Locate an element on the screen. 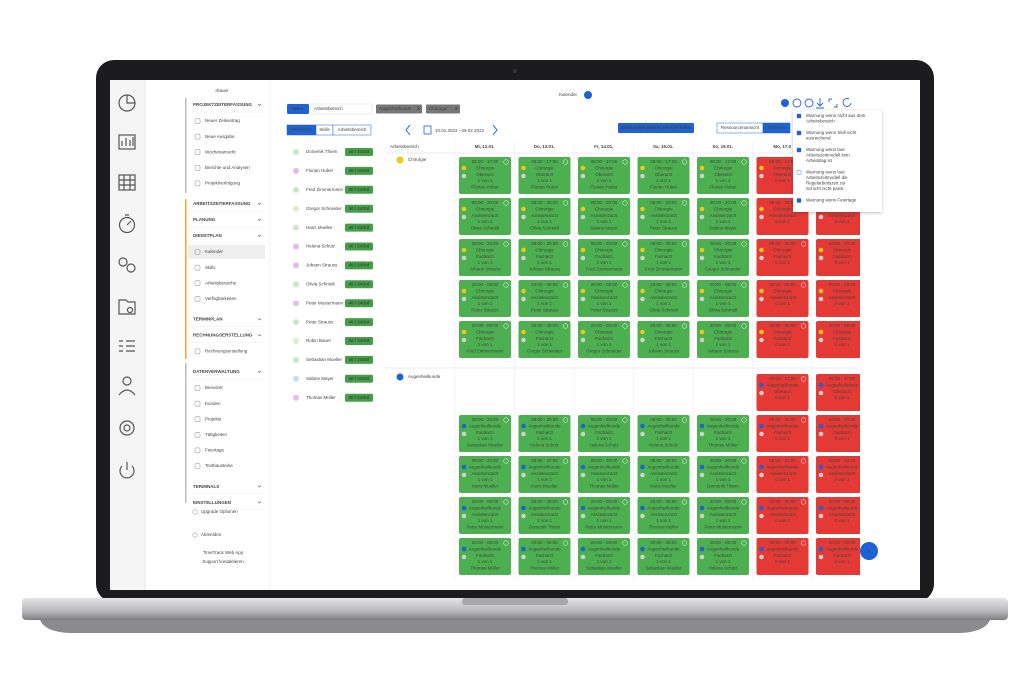 The image size is (1030, 687). location-button is located at coordinates (298, 109).